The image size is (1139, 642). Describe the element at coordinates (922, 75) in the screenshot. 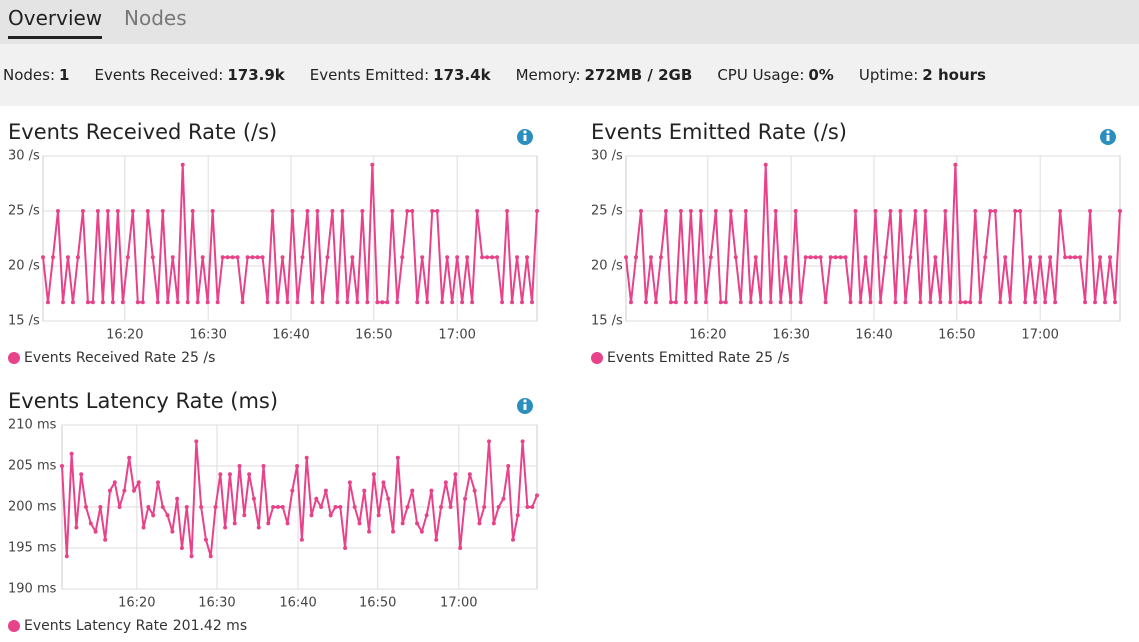

I see `stat: Uptime: 2 hours` at that location.